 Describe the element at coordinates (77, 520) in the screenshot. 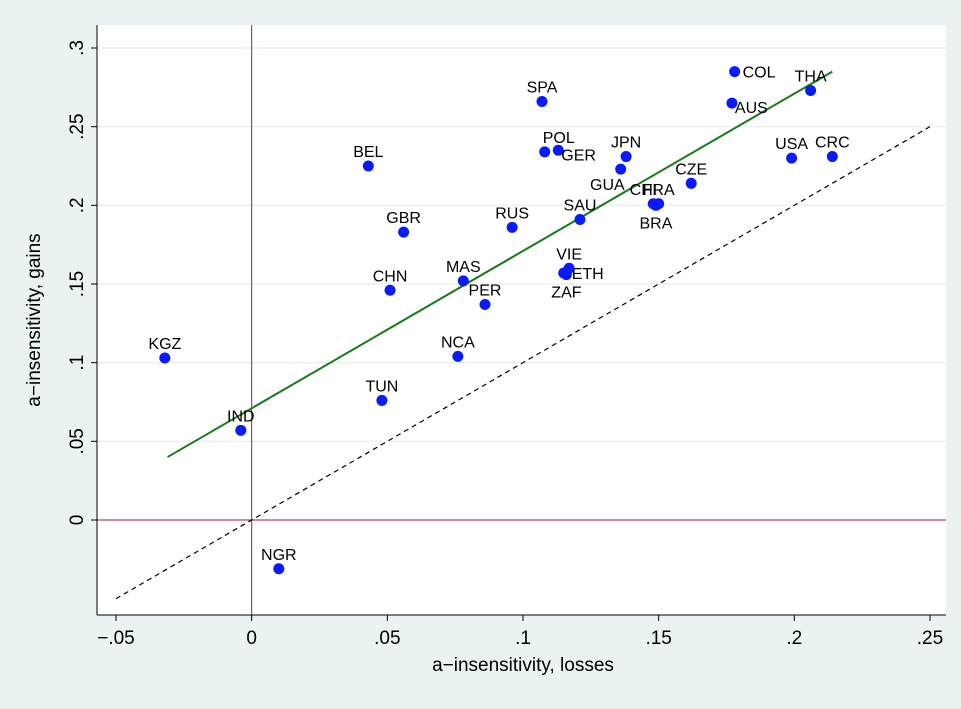

I see `y-tick-label: 0` at that location.